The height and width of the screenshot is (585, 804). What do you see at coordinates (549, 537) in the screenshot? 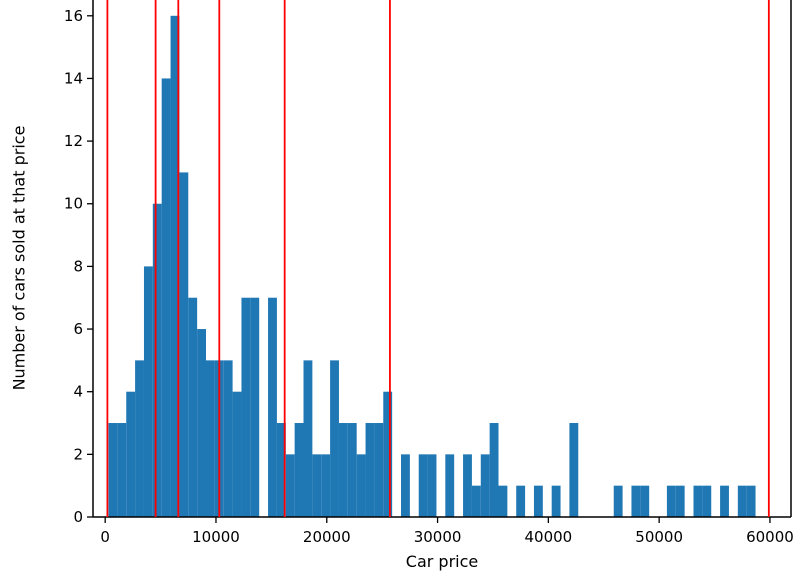
I see `x-tick-label: 40000` at bounding box center [549, 537].